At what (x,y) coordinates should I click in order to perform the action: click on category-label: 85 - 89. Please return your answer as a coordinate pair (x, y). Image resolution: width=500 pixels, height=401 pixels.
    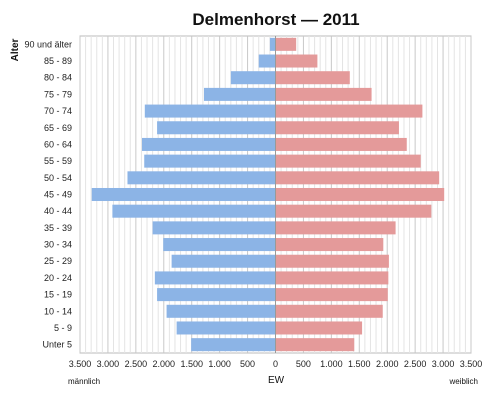
    Looking at the image, I should click on (58, 61).